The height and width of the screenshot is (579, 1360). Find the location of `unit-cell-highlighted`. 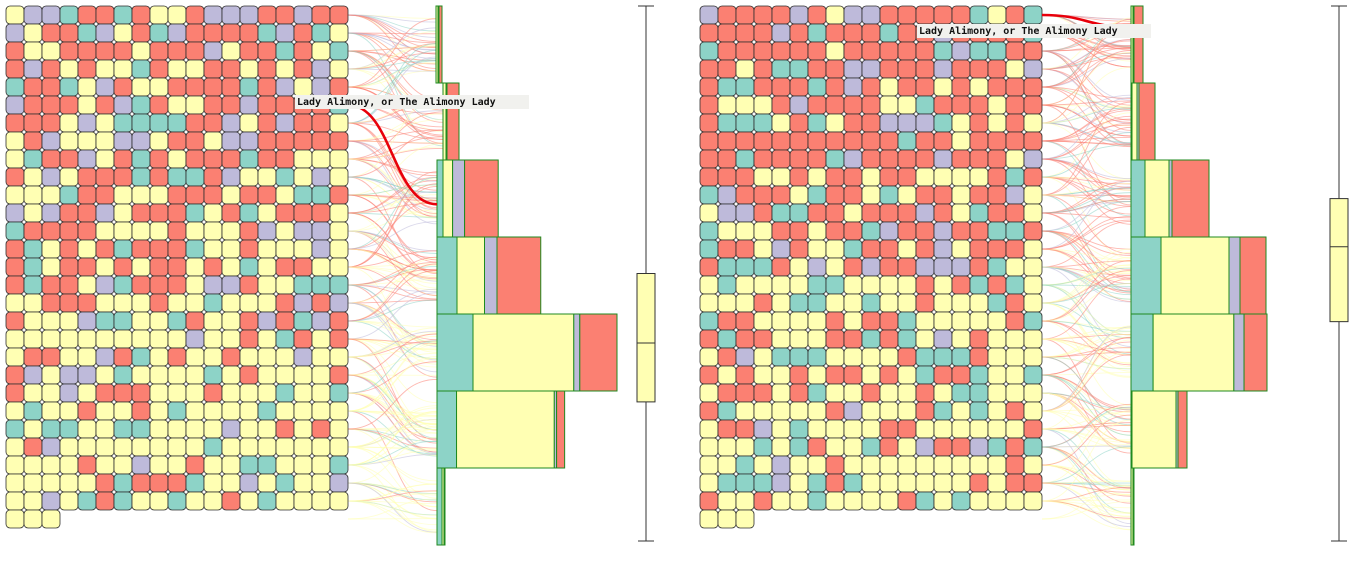

unit-cell-highlighted is located at coordinates (105, 105).